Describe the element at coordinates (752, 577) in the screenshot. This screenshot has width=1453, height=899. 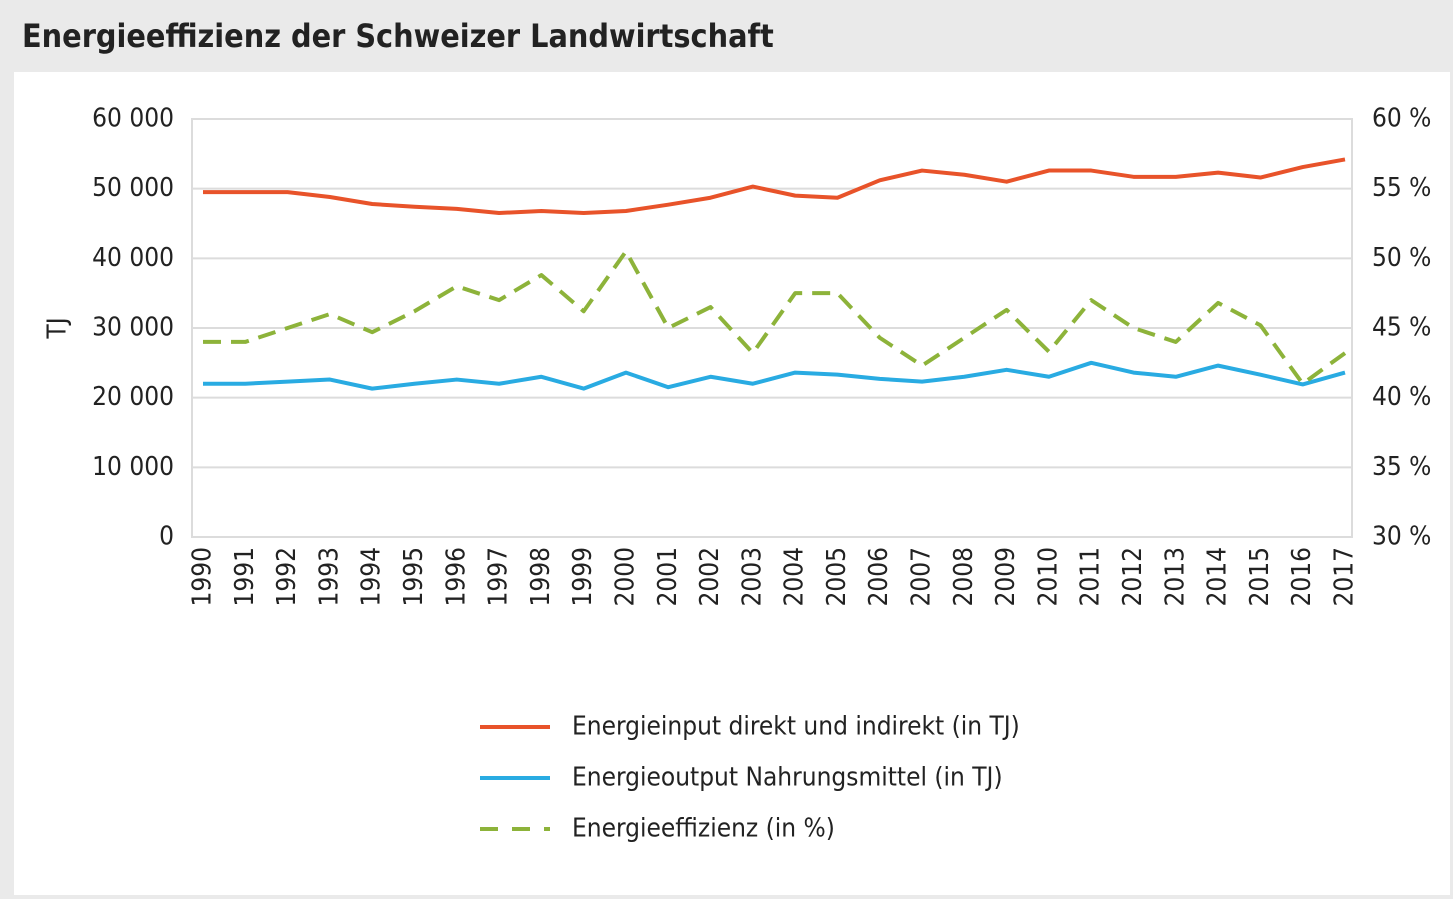
I see `x-tick-label: 2003` at that location.